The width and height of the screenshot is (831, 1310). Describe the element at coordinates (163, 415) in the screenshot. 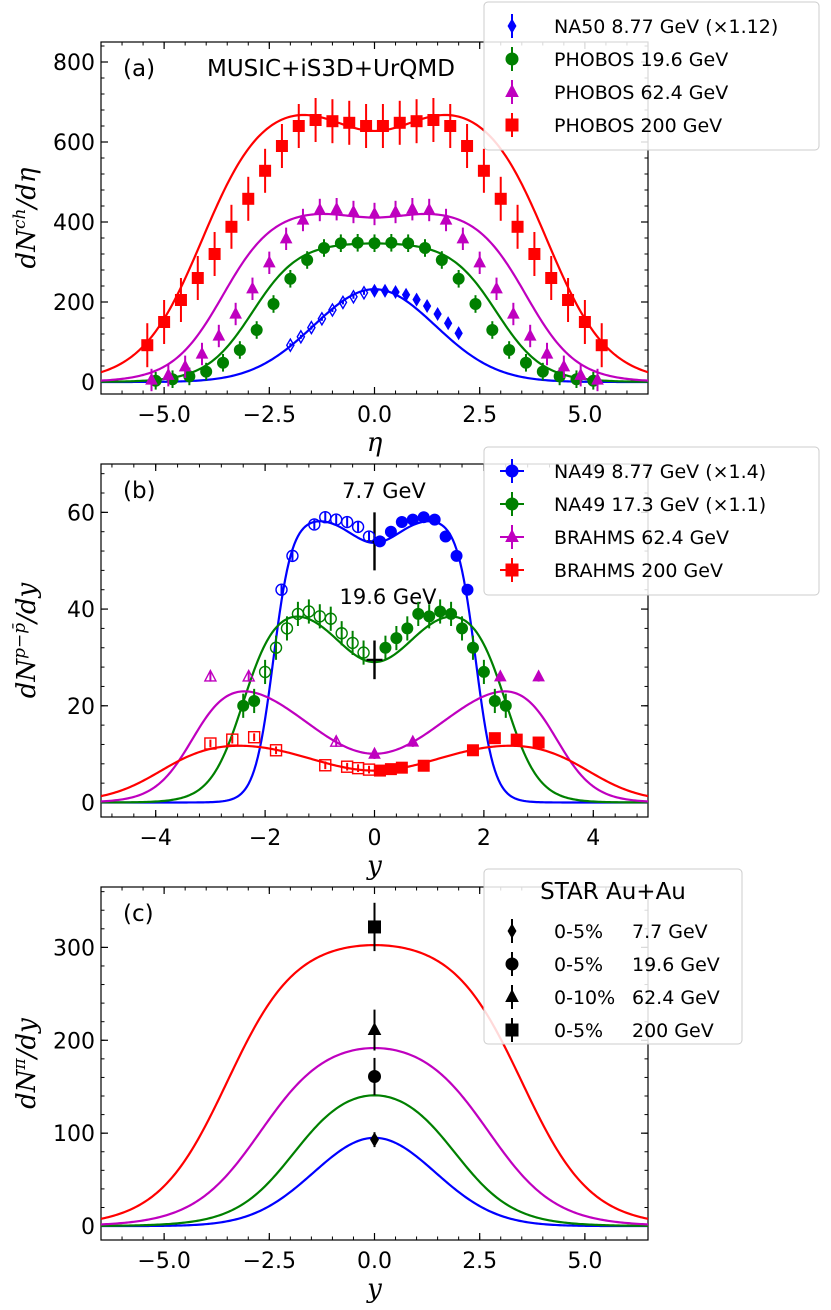

I see `x-tick-label: −5.0` at that location.